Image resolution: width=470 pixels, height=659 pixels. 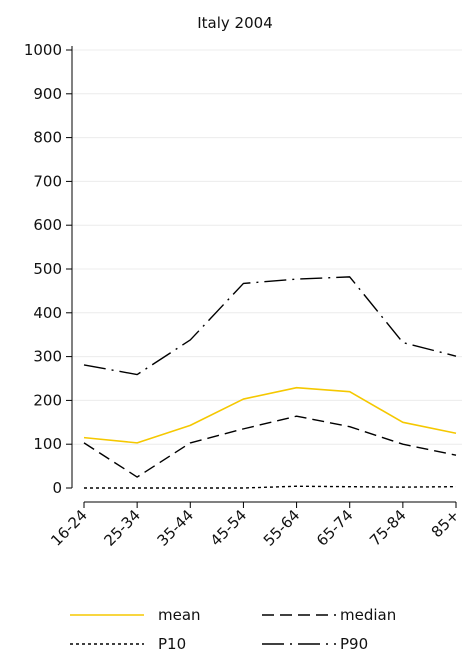 What do you see at coordinates (47, 357) in the screenshot?
I see `y-tick-label: 300` at bounding box center [47, 357].